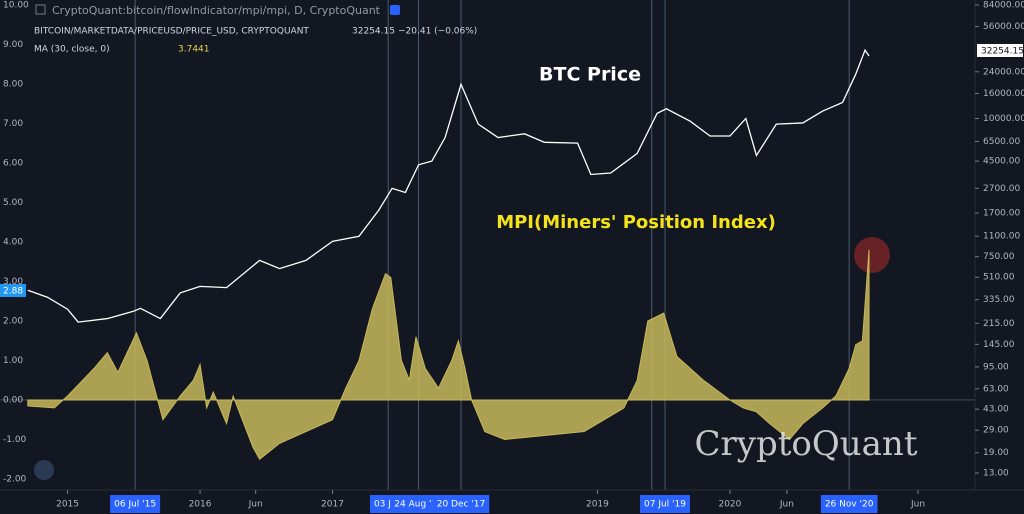  Describe the element at coordinates (15, 440) in the screenshot. I see `y-tick-label: -1.00` at that location.